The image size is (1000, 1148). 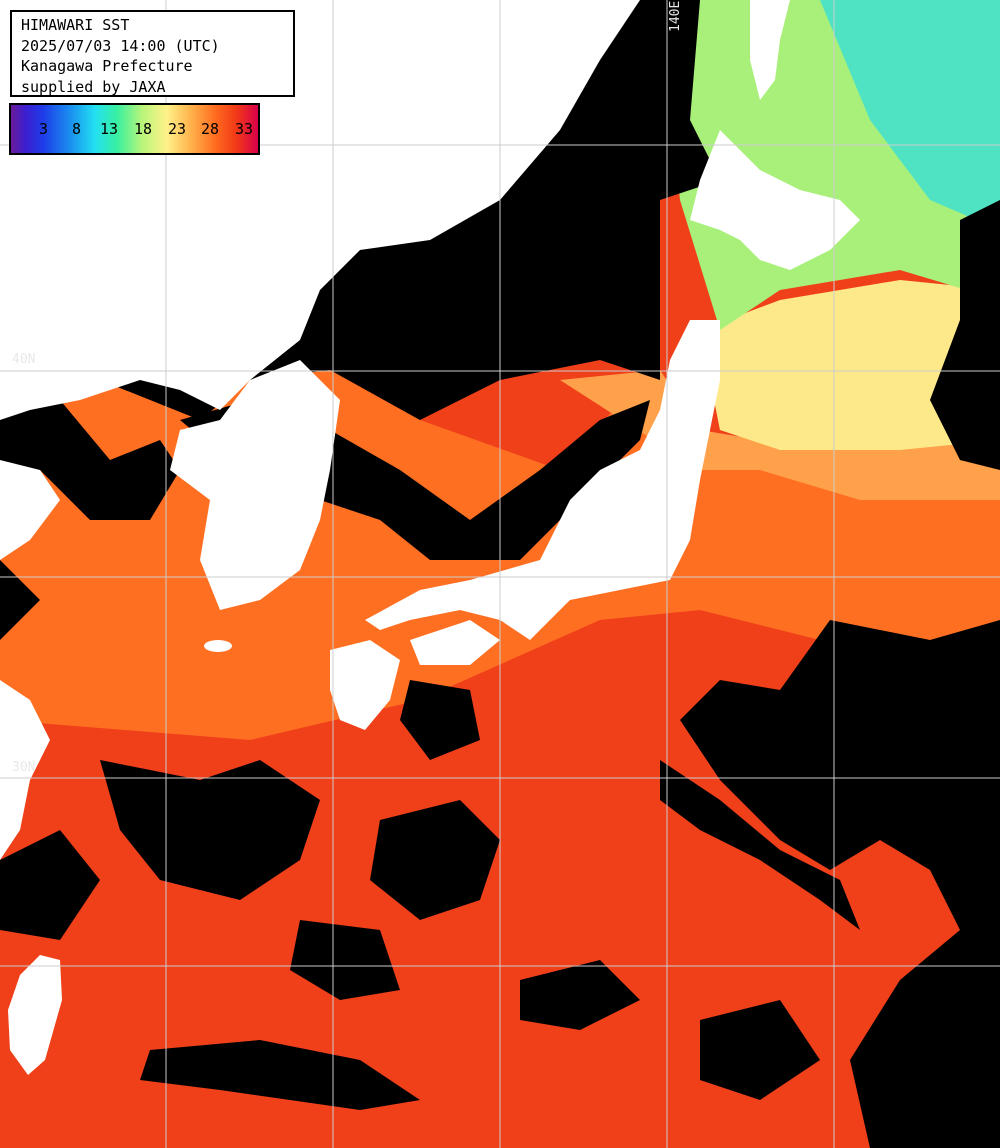 I want to click on land-taiwan, so click(x=35, y=1015).